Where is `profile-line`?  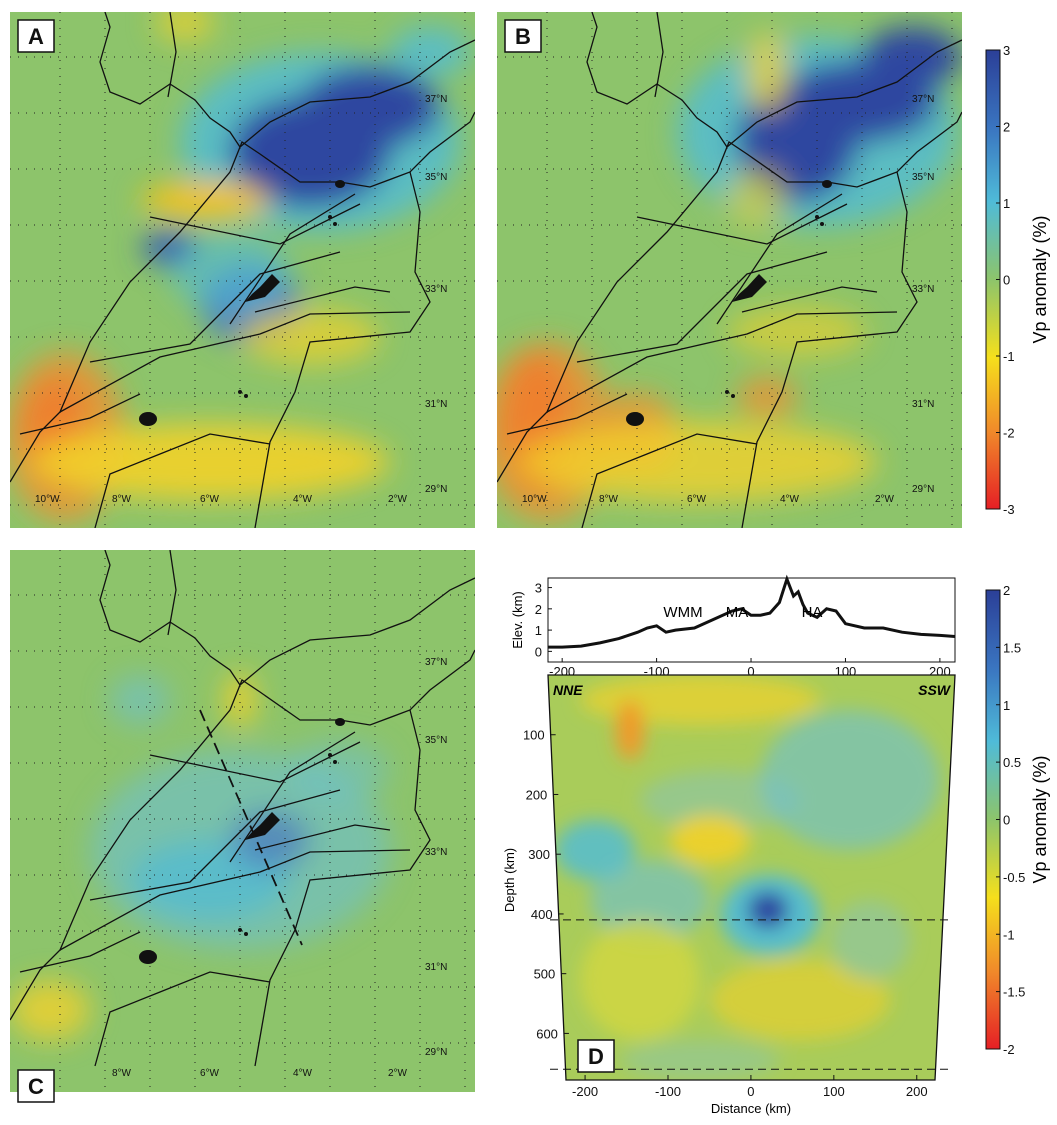
profile-line is located at coordinates (251, 827).